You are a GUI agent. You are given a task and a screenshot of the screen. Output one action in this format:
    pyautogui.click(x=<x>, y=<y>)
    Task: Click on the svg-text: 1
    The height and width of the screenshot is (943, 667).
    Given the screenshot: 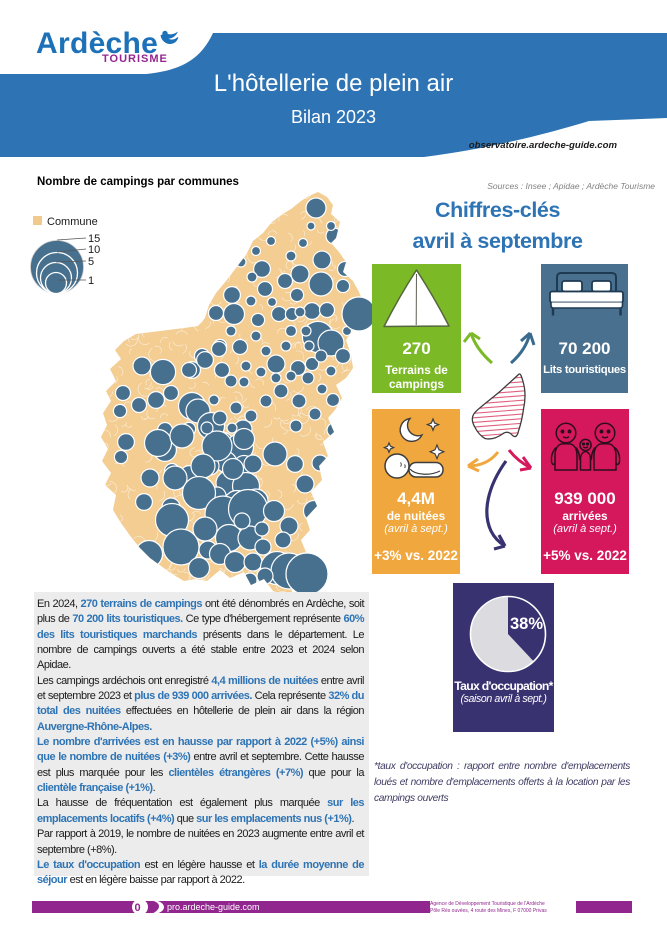 What is the action you would take?
    pyautogui.click(x=91, y=281)
    